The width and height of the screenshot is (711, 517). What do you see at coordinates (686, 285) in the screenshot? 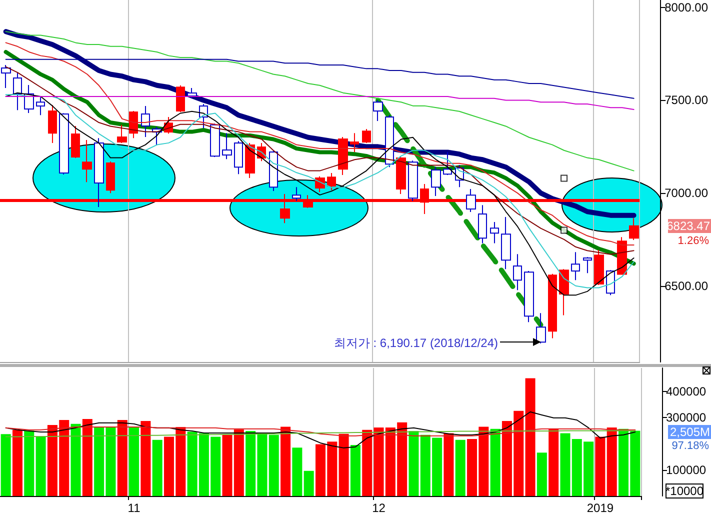
I see `y-tick-label: 6500.00` at bounding box center [686, 285].